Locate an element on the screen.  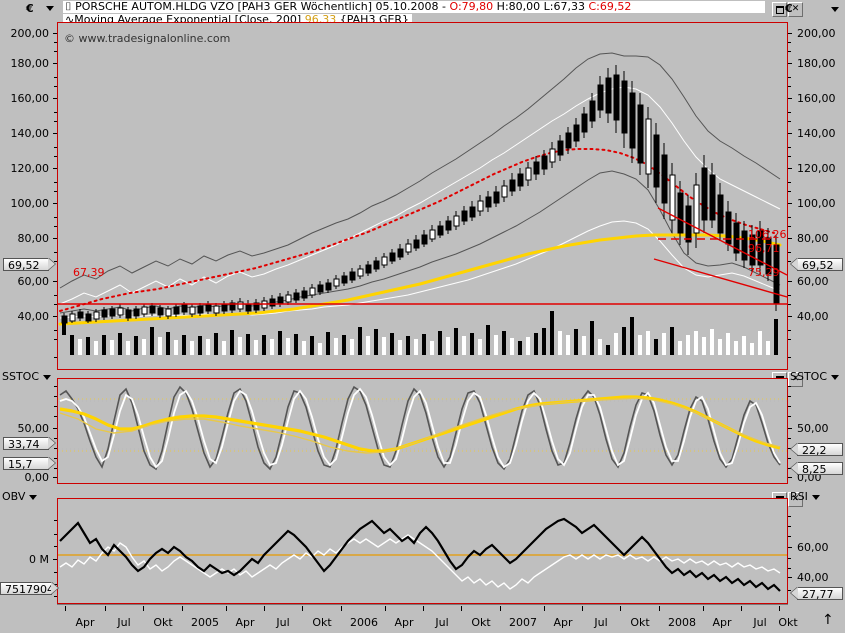
x-label-0: Apr is located at coordinates (85, 622).